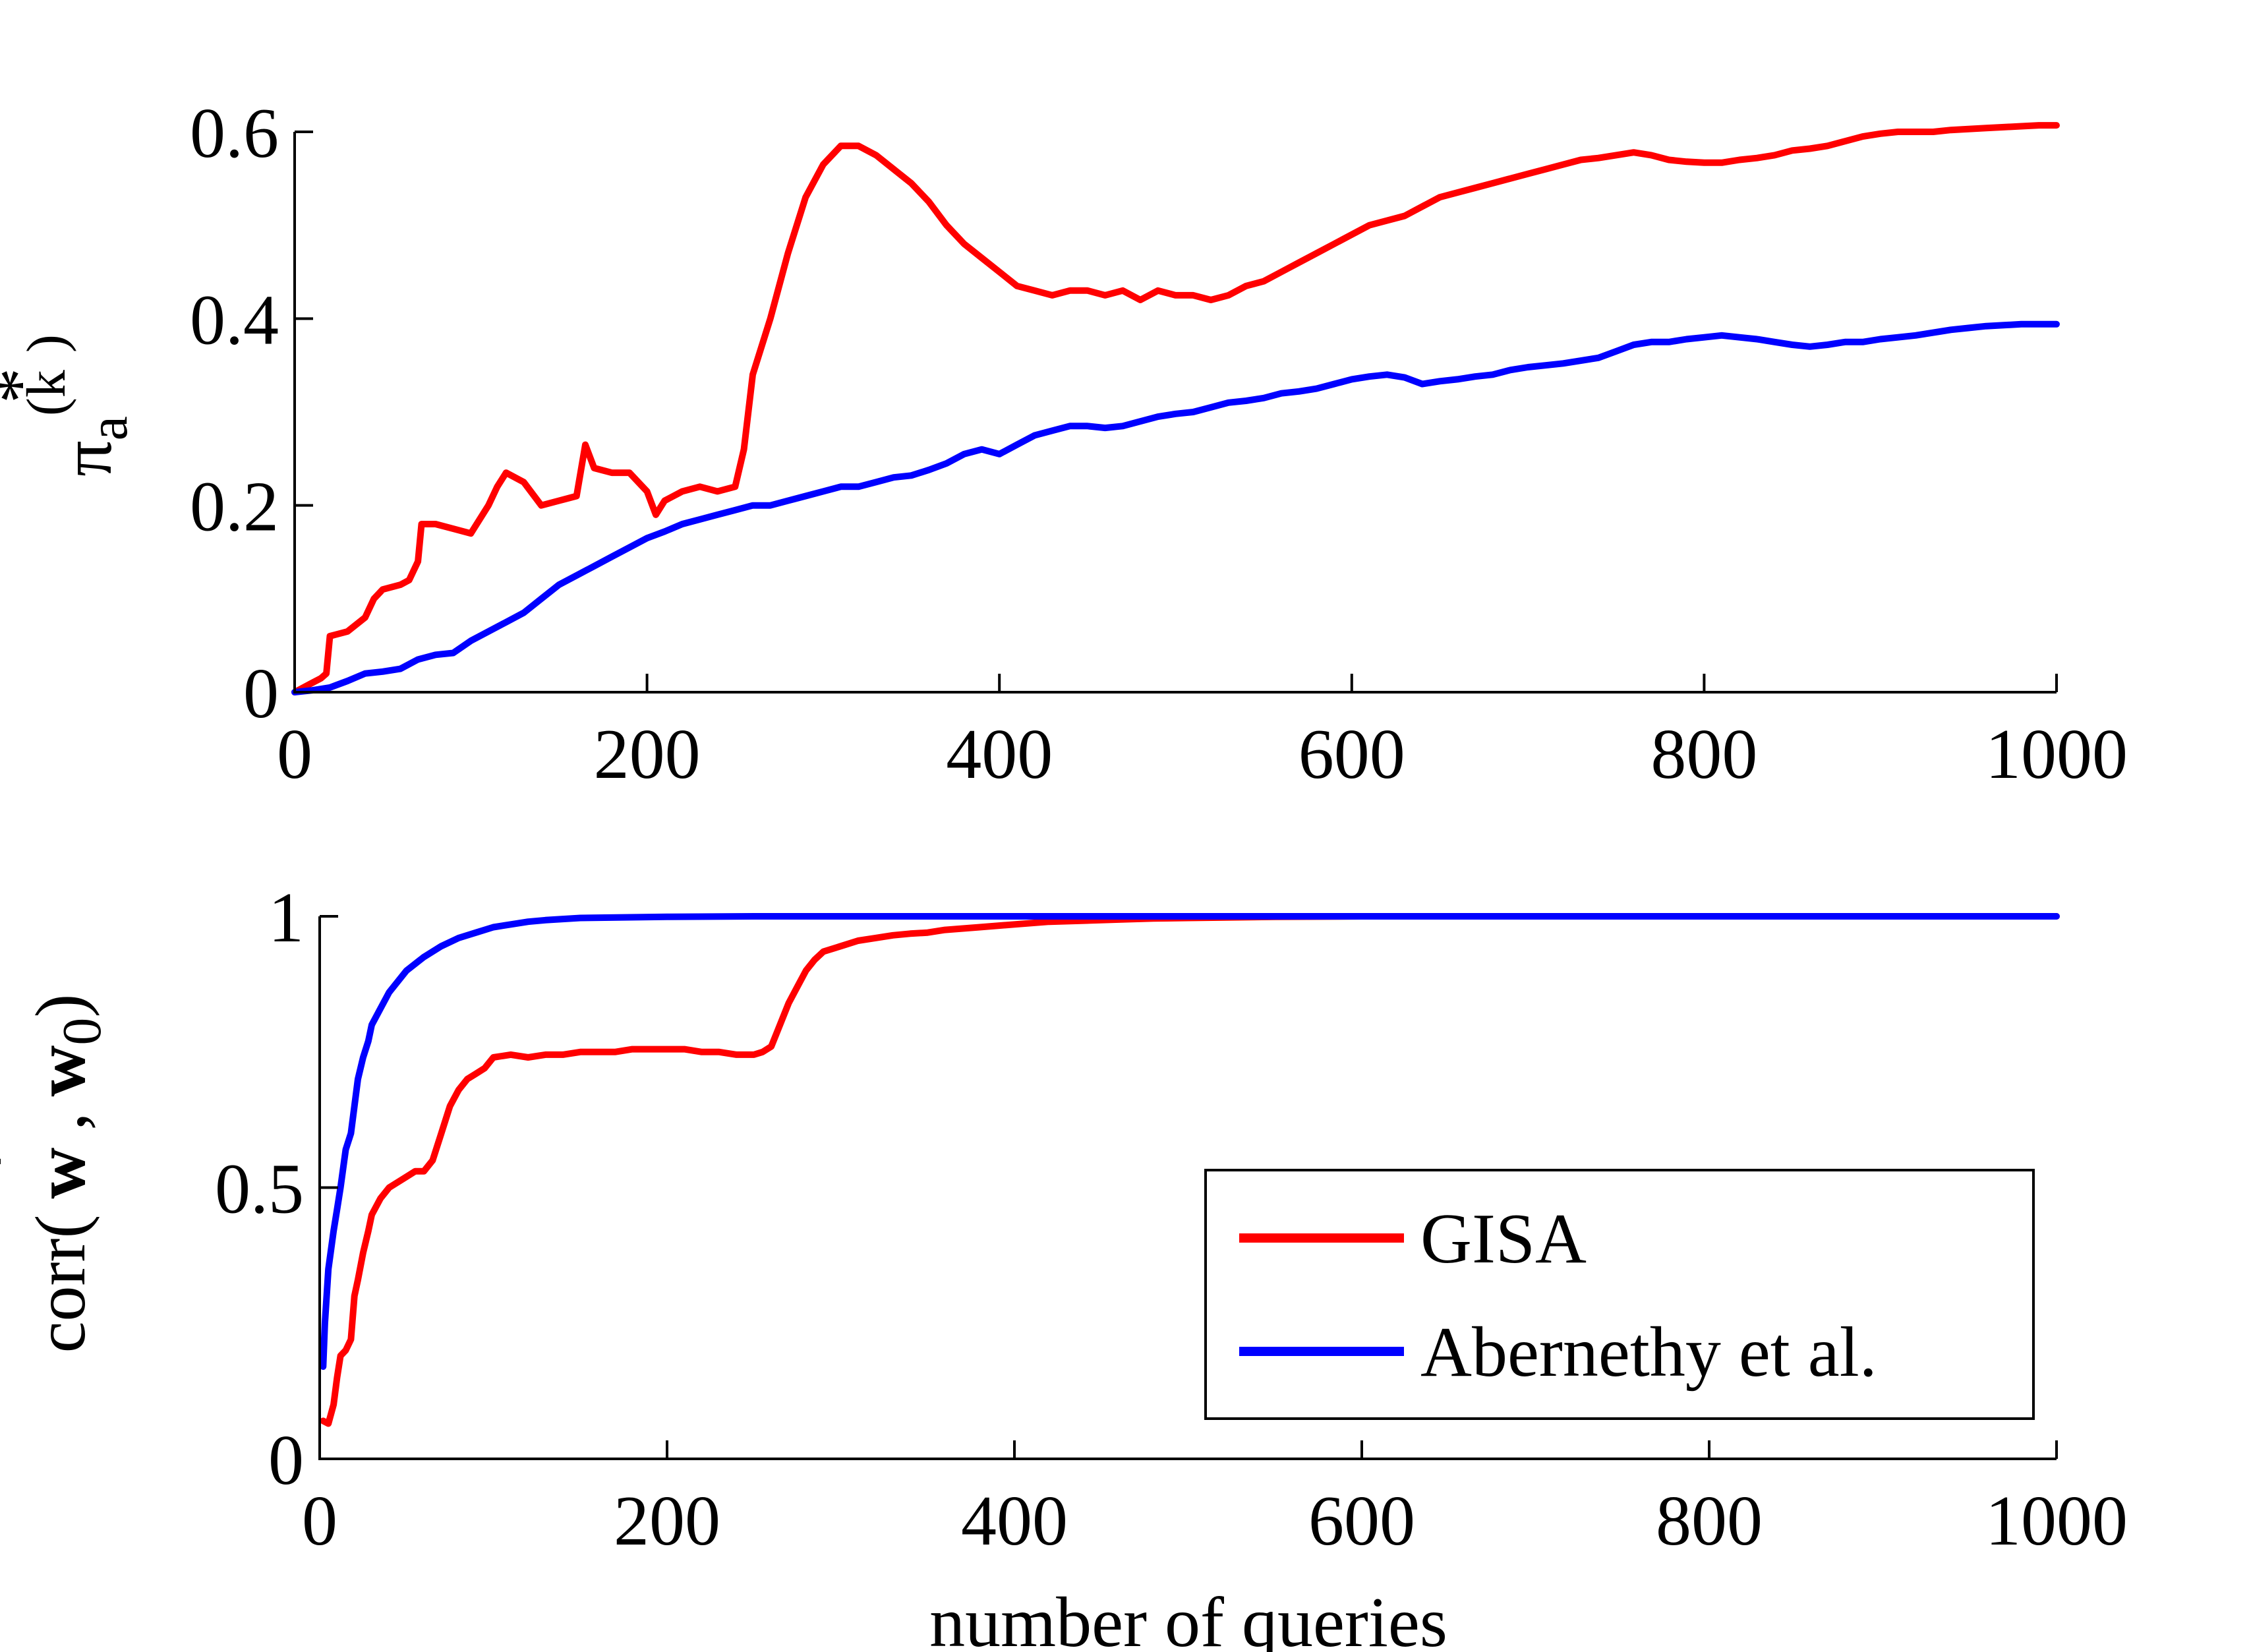 The height and width of the screenshot is (1652, 2249). Describe the element at coordinates (1703, 754) in the screenshot. I see `top-x-tick-label: 800` at that location.